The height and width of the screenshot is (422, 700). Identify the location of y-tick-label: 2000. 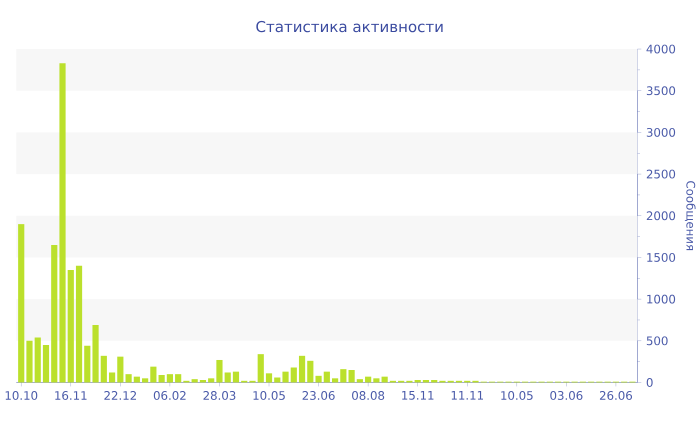
(661, 215).